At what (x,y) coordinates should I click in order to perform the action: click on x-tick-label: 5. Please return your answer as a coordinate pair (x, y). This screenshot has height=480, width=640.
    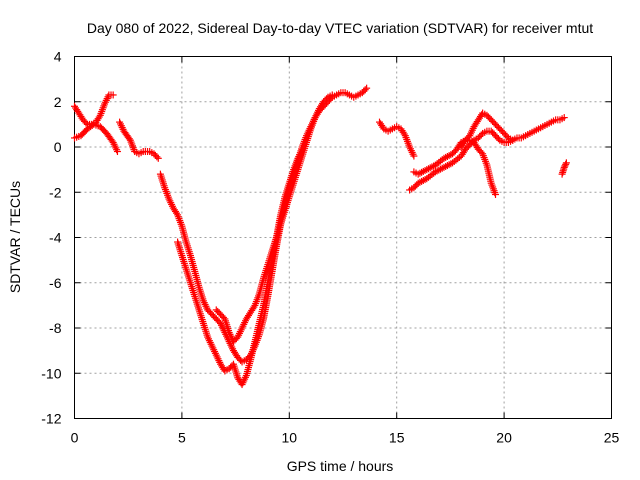
    Looking at the image, I should click on (182, 438).